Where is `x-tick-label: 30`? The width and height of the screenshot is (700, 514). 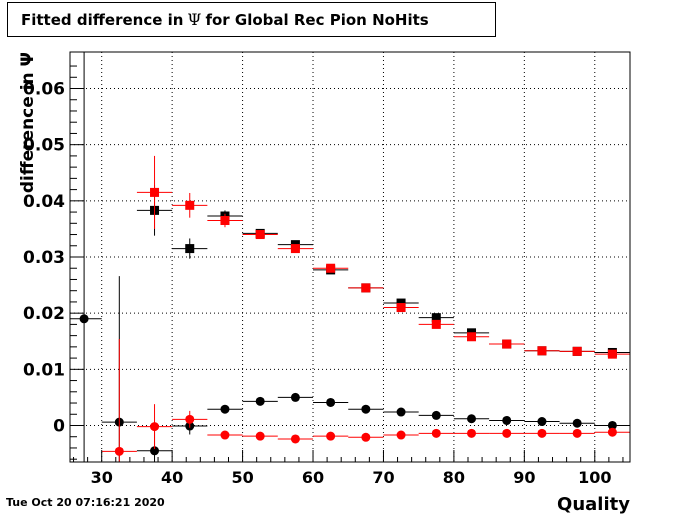 x-tick-label: 30 is located at coordinates (102, 477).